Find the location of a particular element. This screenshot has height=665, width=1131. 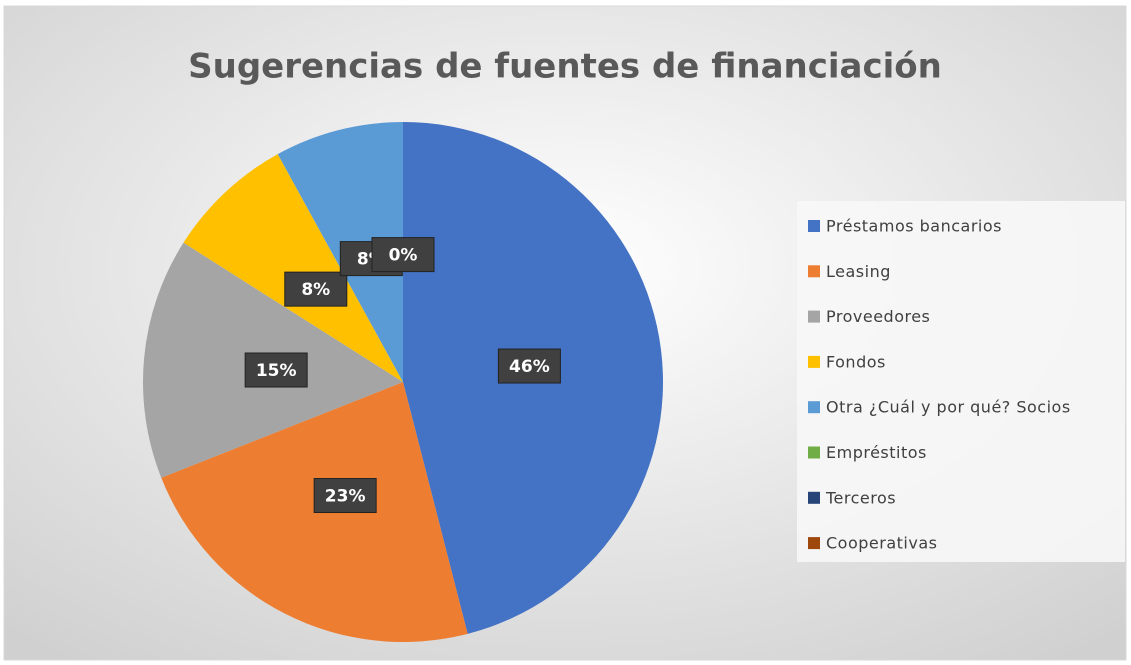

legend-label: Otra ¿Cuál y por qué? Socios is located at coordinates (948, 407).